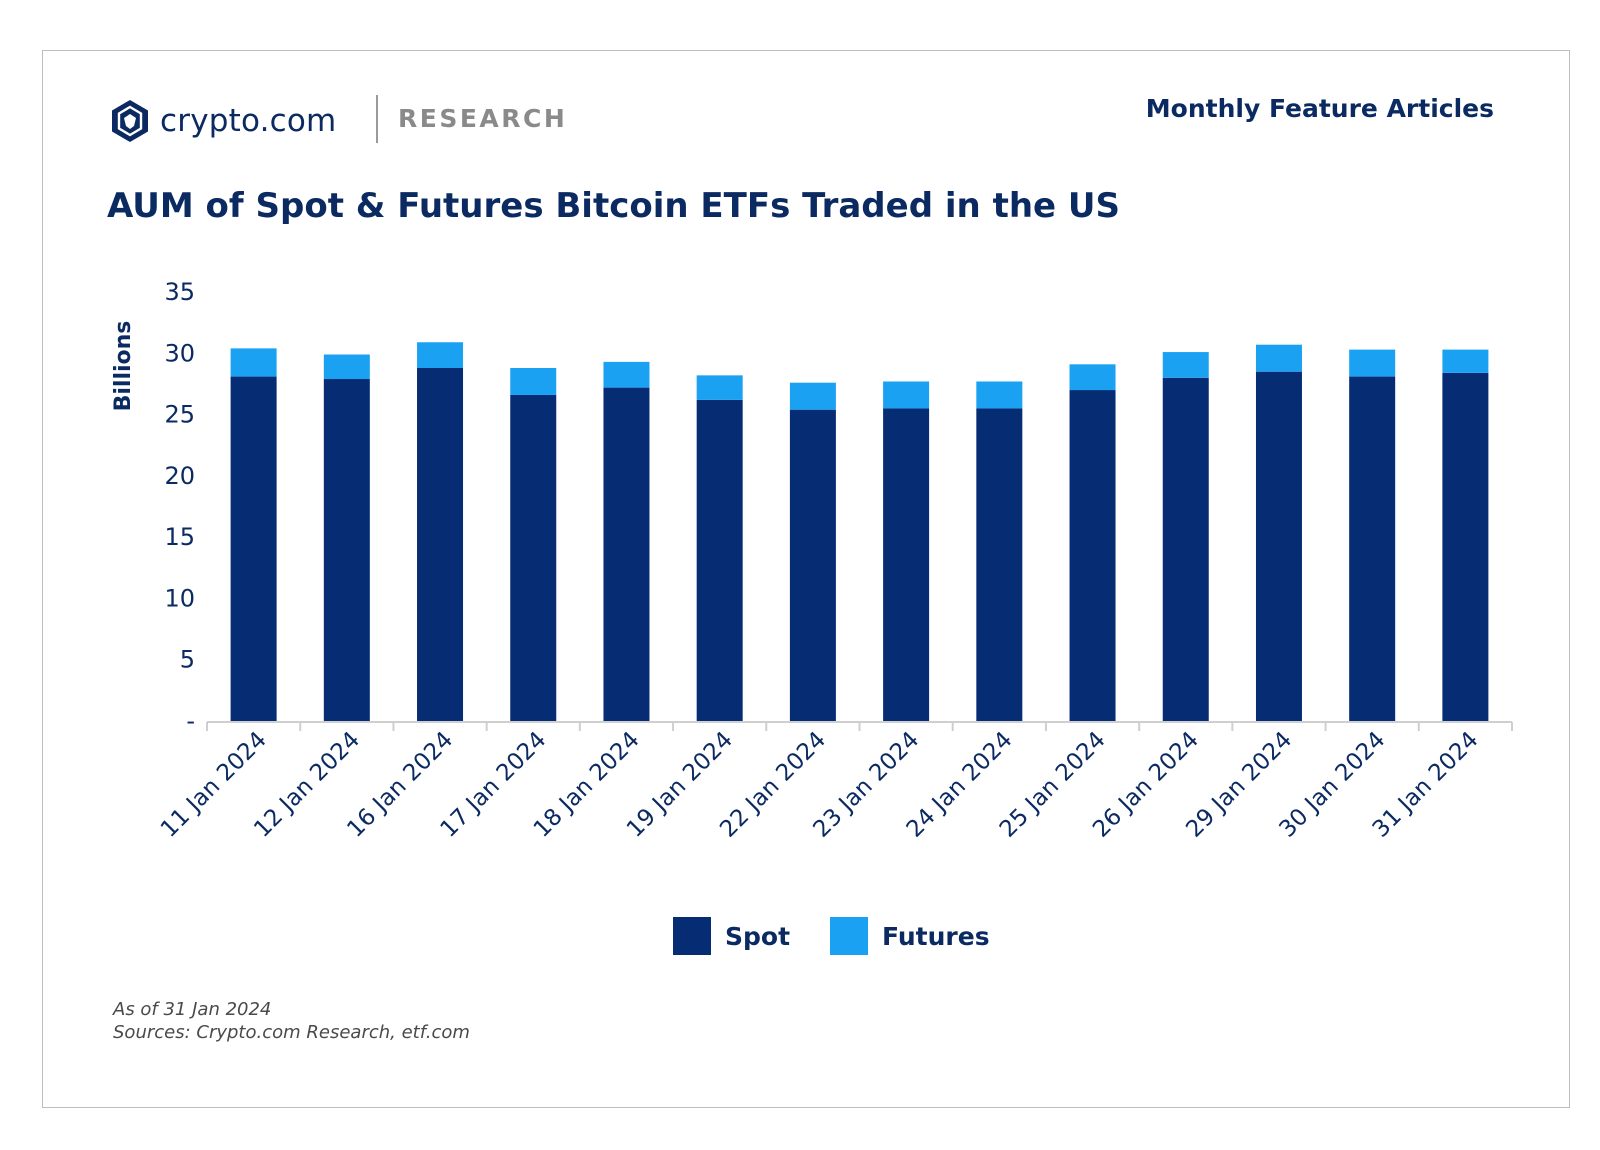 This screenshot has height=1150, width=1600. What do you see at coordinates (936, 936) in the screenshot?
I see `legend-label-futures: Futures` at bounding box center [936, 936].